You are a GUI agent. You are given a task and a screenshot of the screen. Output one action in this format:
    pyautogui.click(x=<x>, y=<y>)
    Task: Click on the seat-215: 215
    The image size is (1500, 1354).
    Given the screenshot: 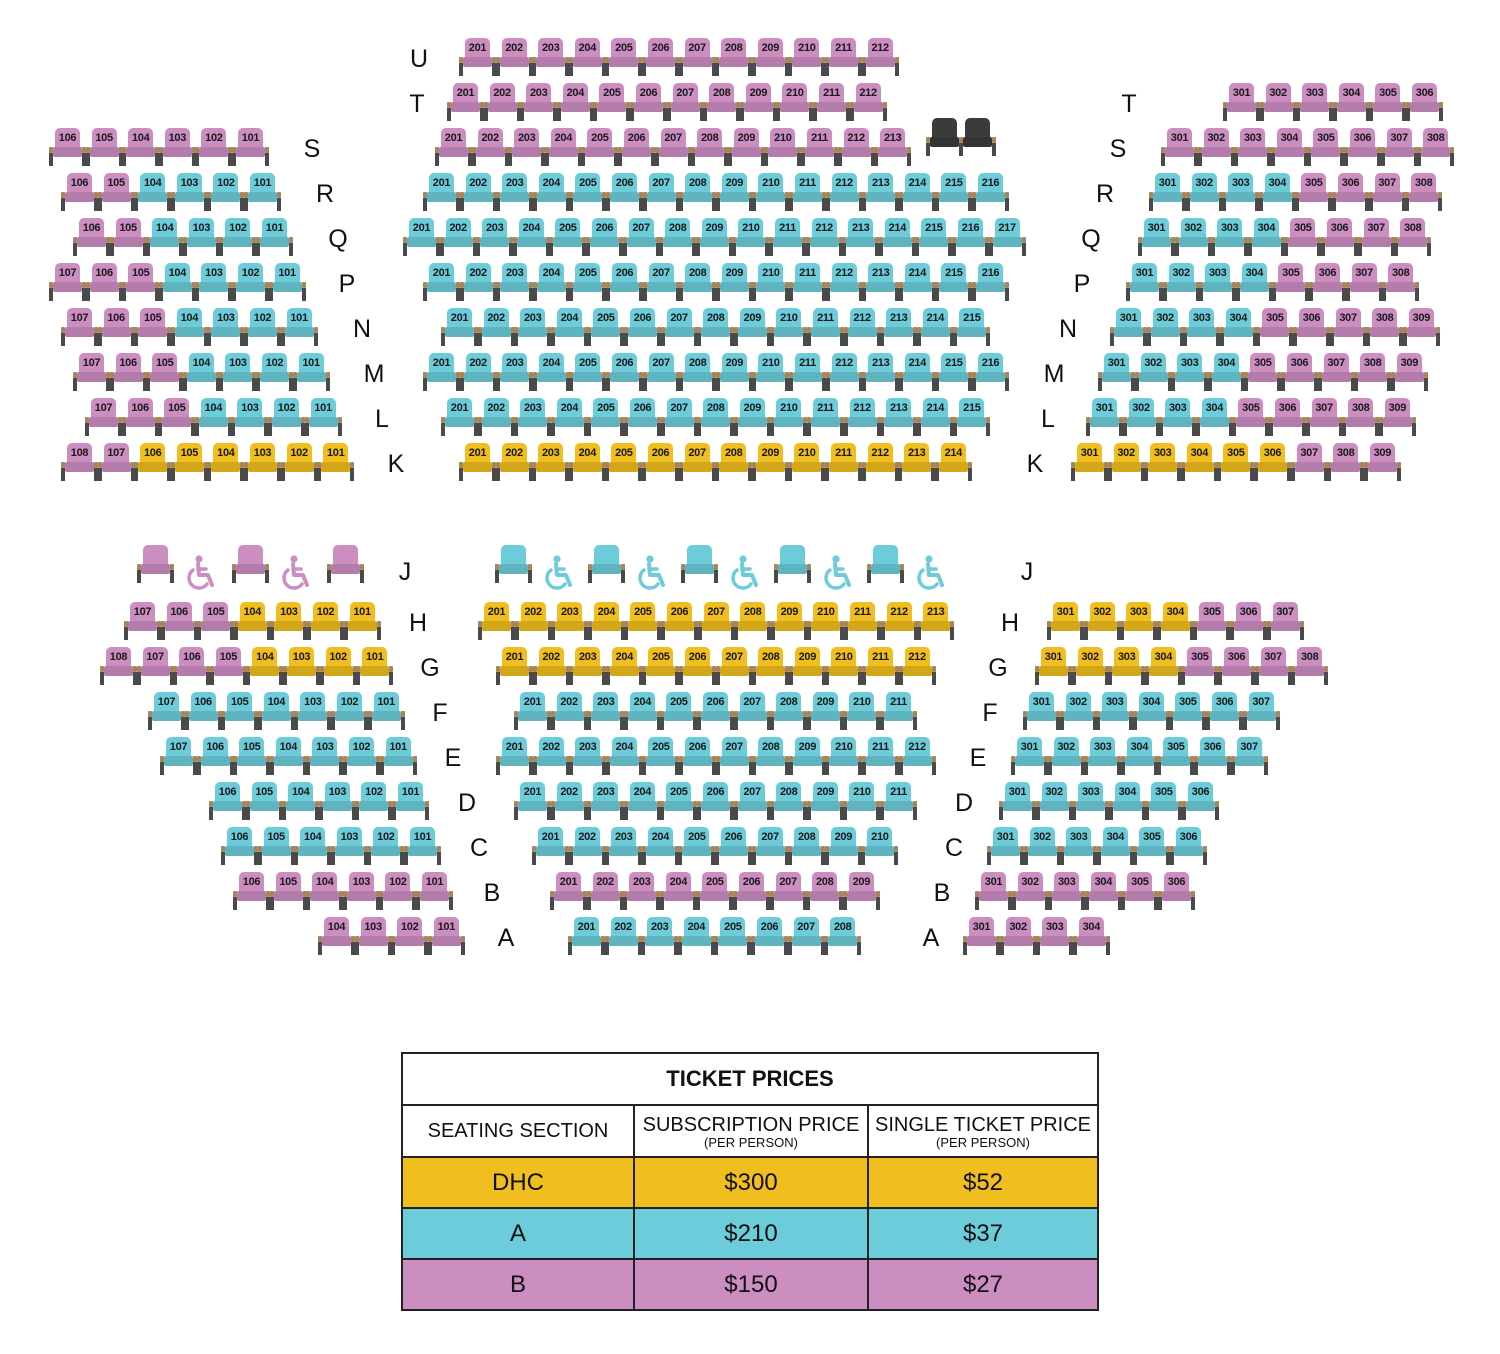 What is the action you would take?
    pyautogui.click(x=954, y=282)
    